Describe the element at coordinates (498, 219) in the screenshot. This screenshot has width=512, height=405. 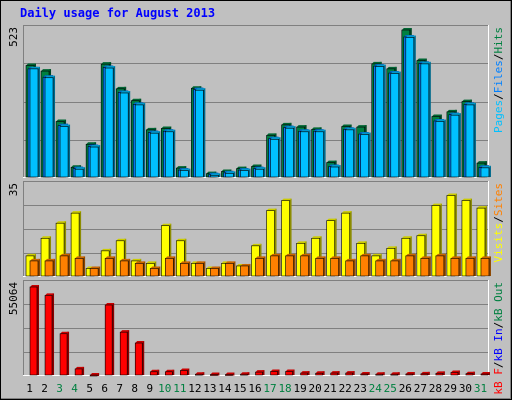
I see `legend-entry: /` at that location.